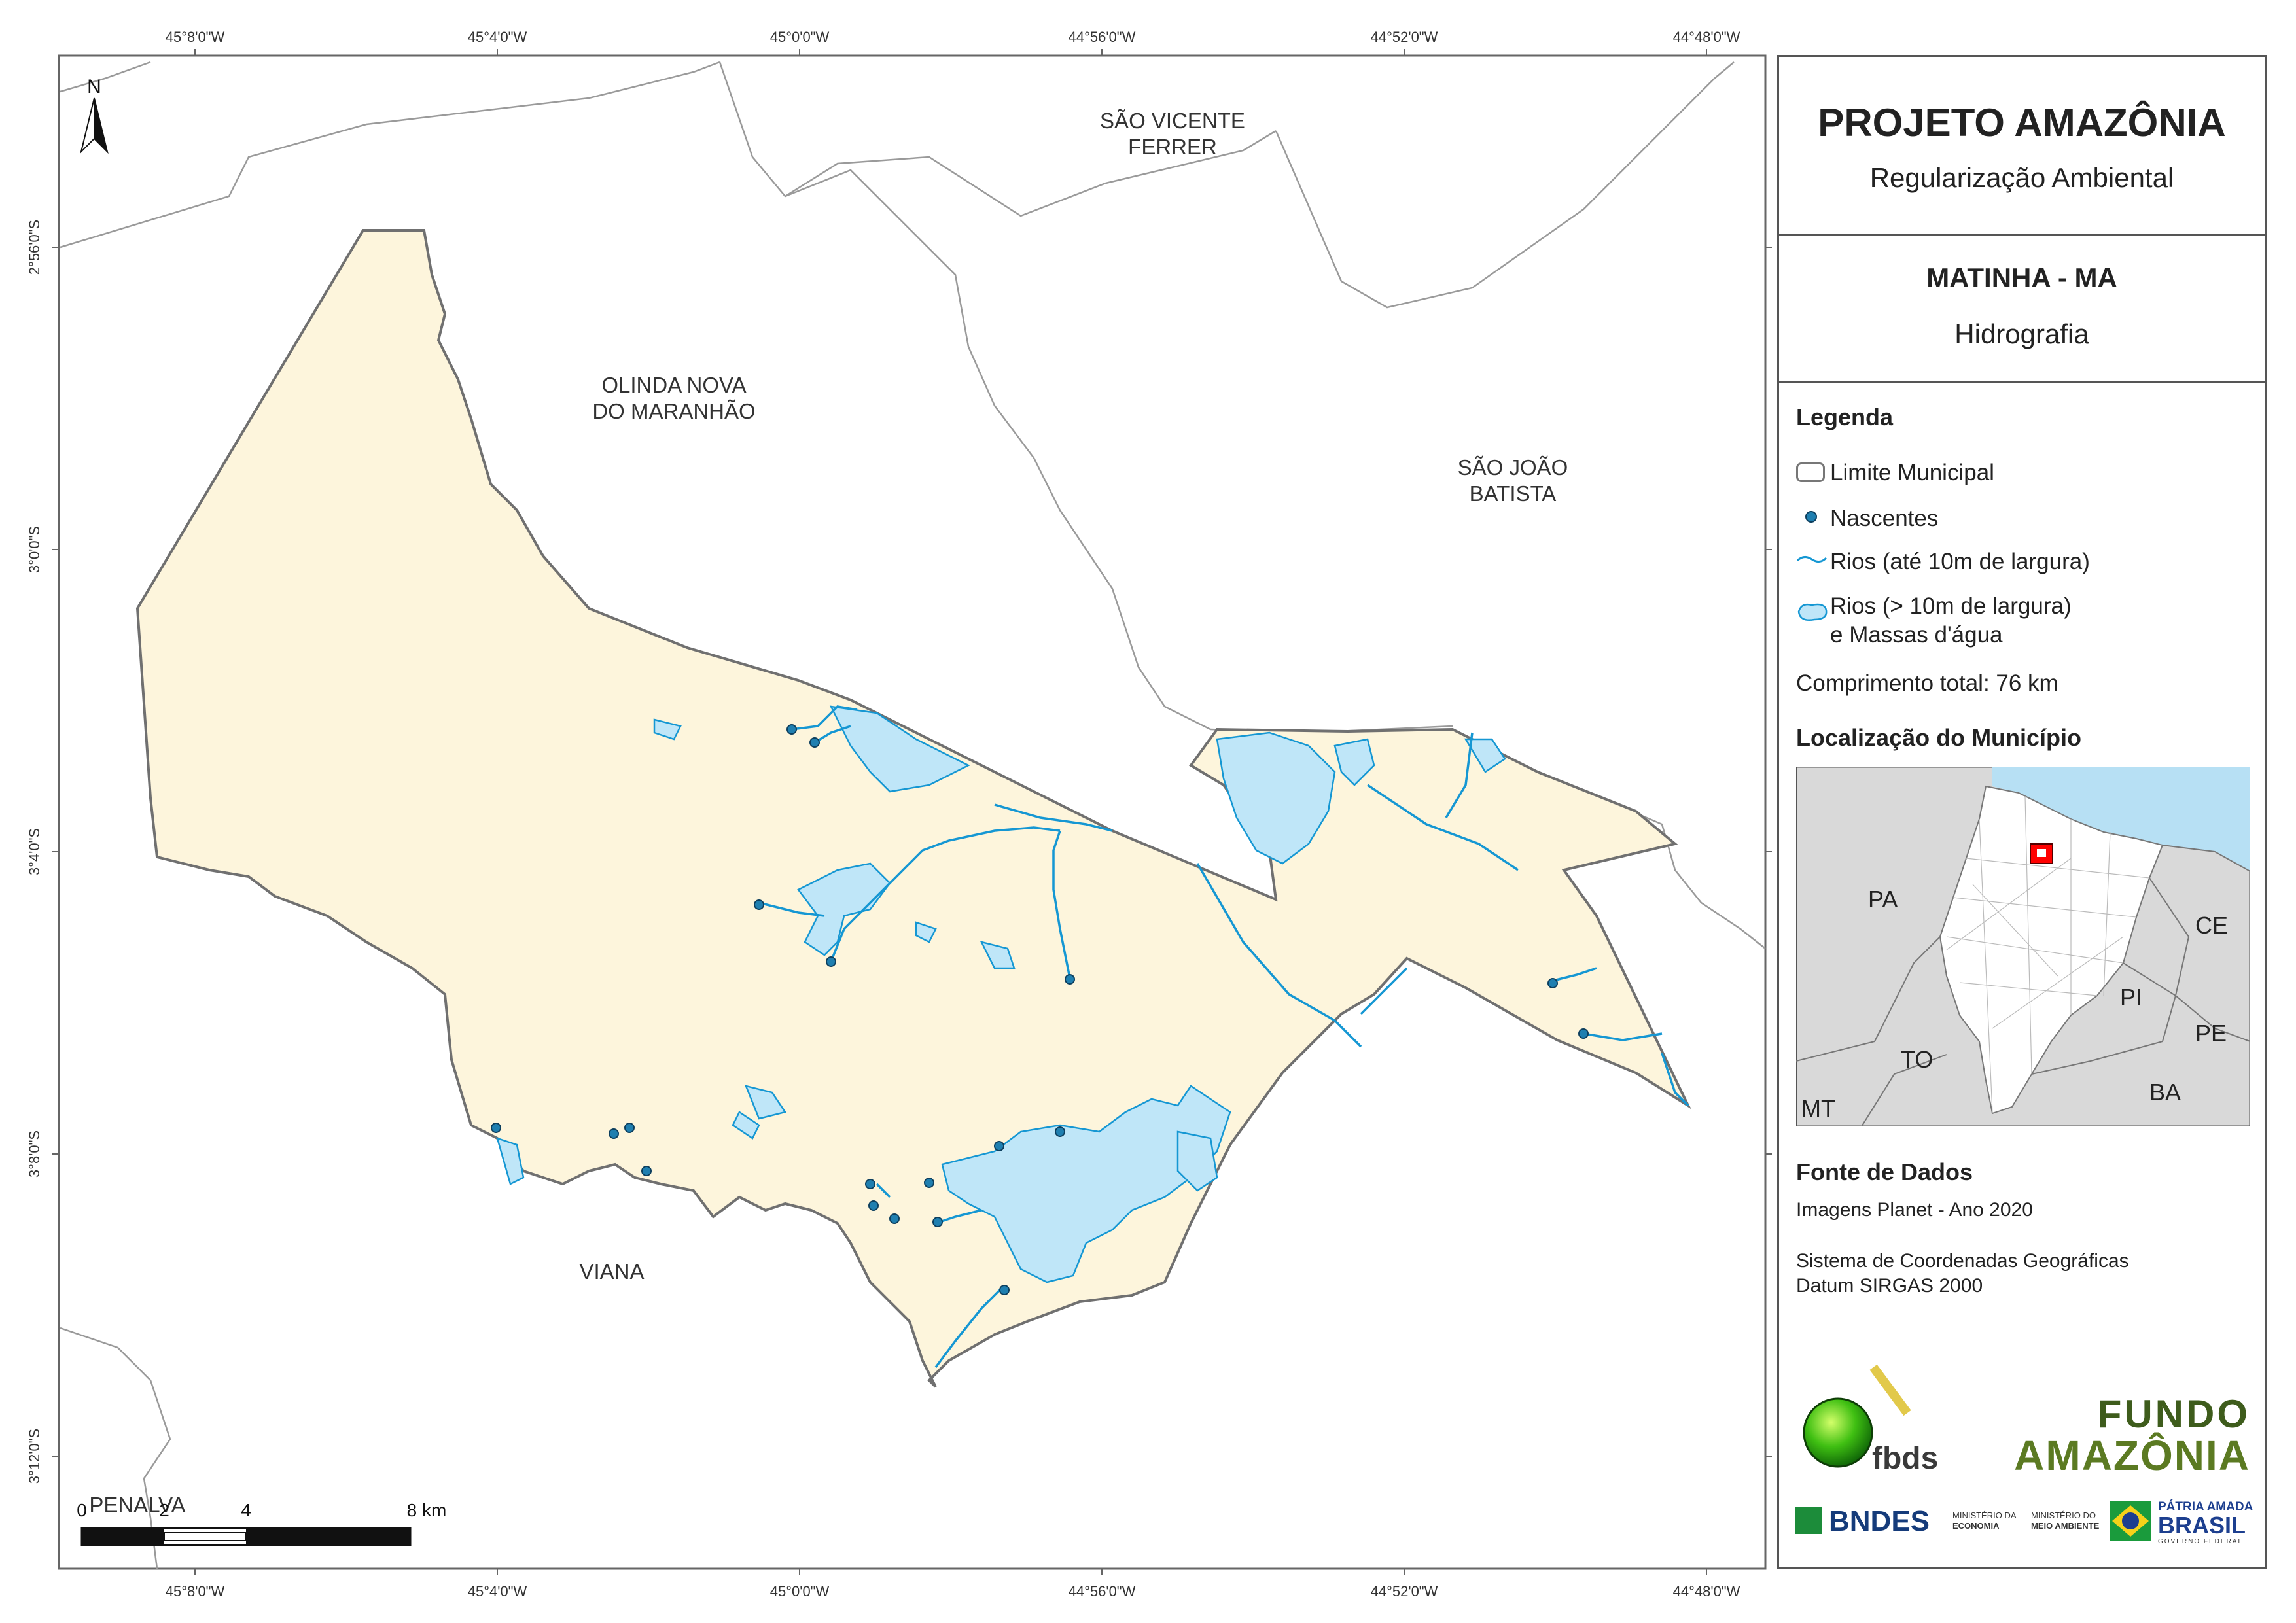 Image resolution: width=2296 pixels, height=1623 pixels. Describe the element at coordinates (2027, 683) in the screenshot. I see `total-length-value: 76 km` at that location.